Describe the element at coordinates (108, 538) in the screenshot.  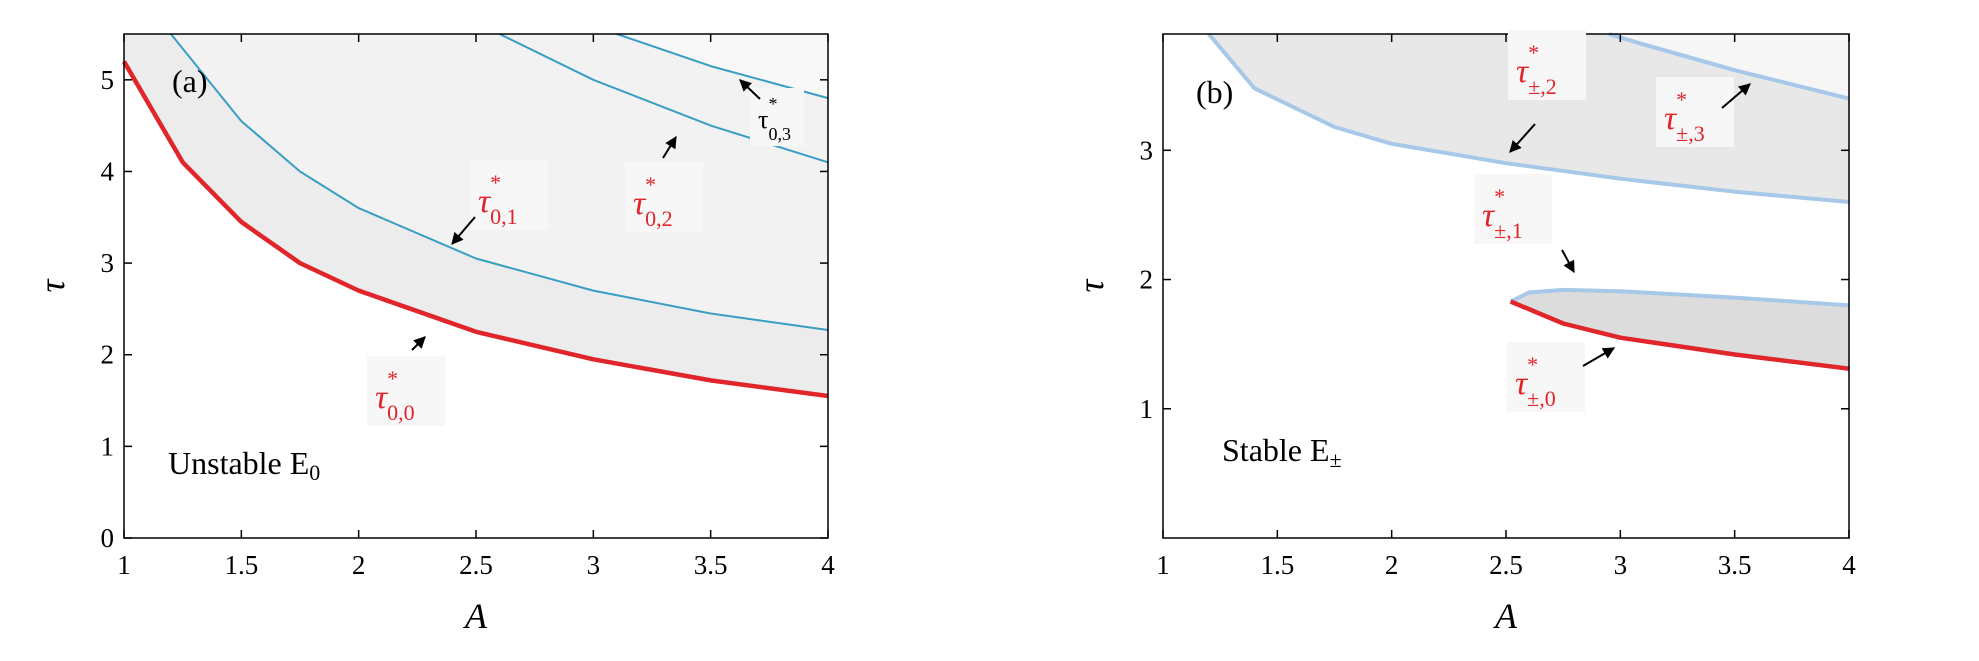
I see `y-tick-label: 0` at that location.